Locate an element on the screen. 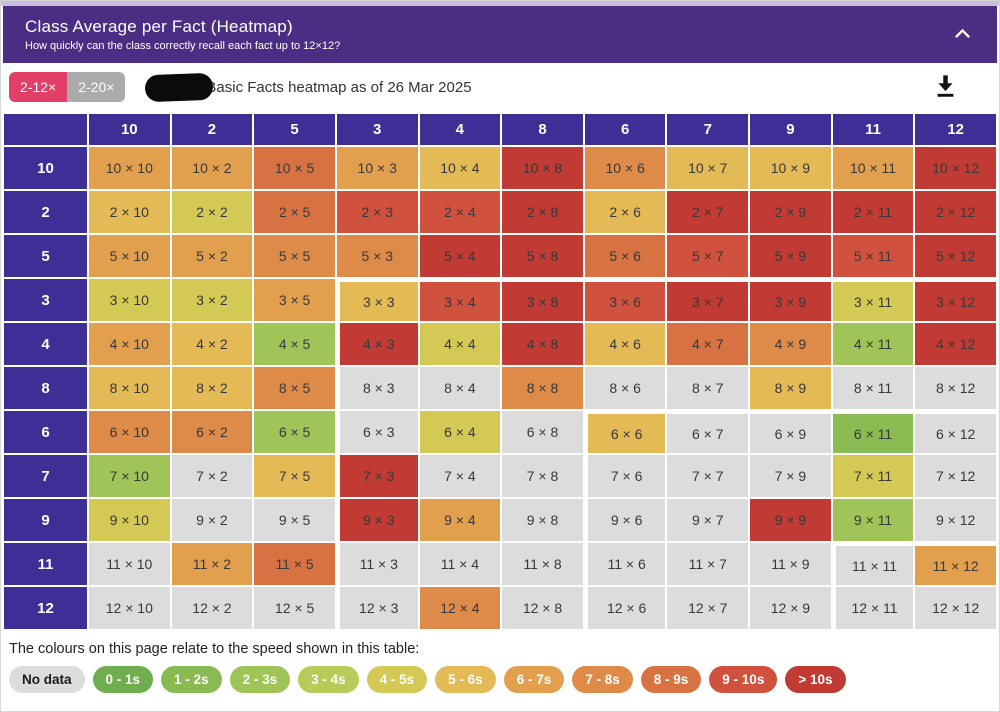  cell-8x4: 8 × 4 is located at coordinates (460, 388).